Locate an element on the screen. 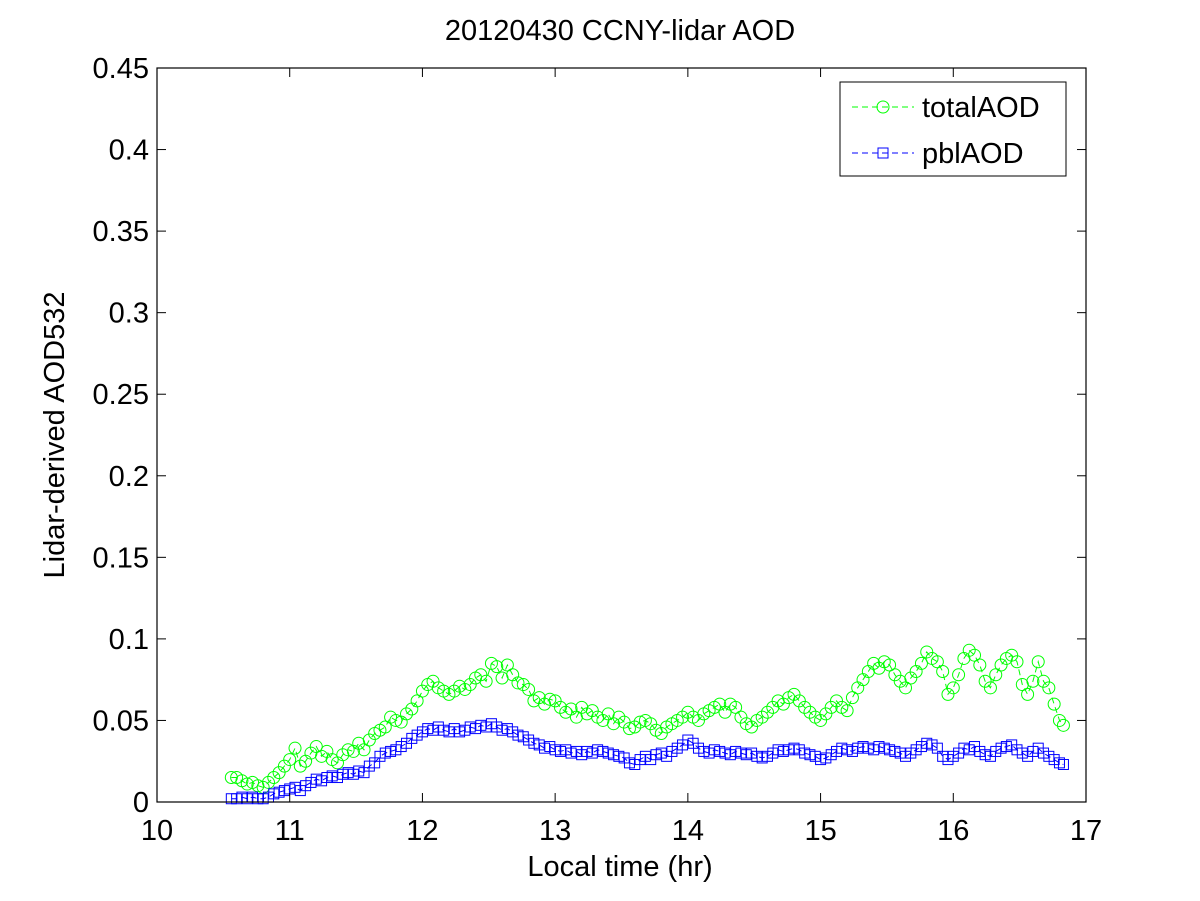 Image resolution: width=1200 pixels, height=901 pixels. y-tick-label: 0.3 is located at coordinates (129, 314).